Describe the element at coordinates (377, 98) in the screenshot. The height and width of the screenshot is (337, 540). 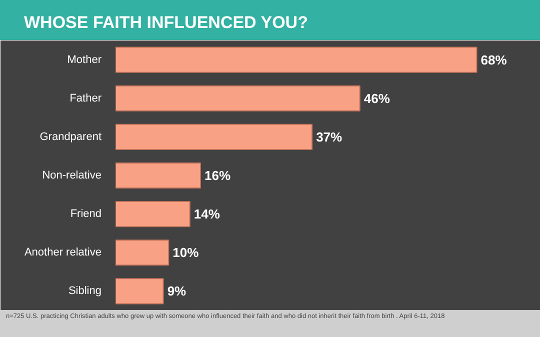
I see `data-label: 46%` at that location.